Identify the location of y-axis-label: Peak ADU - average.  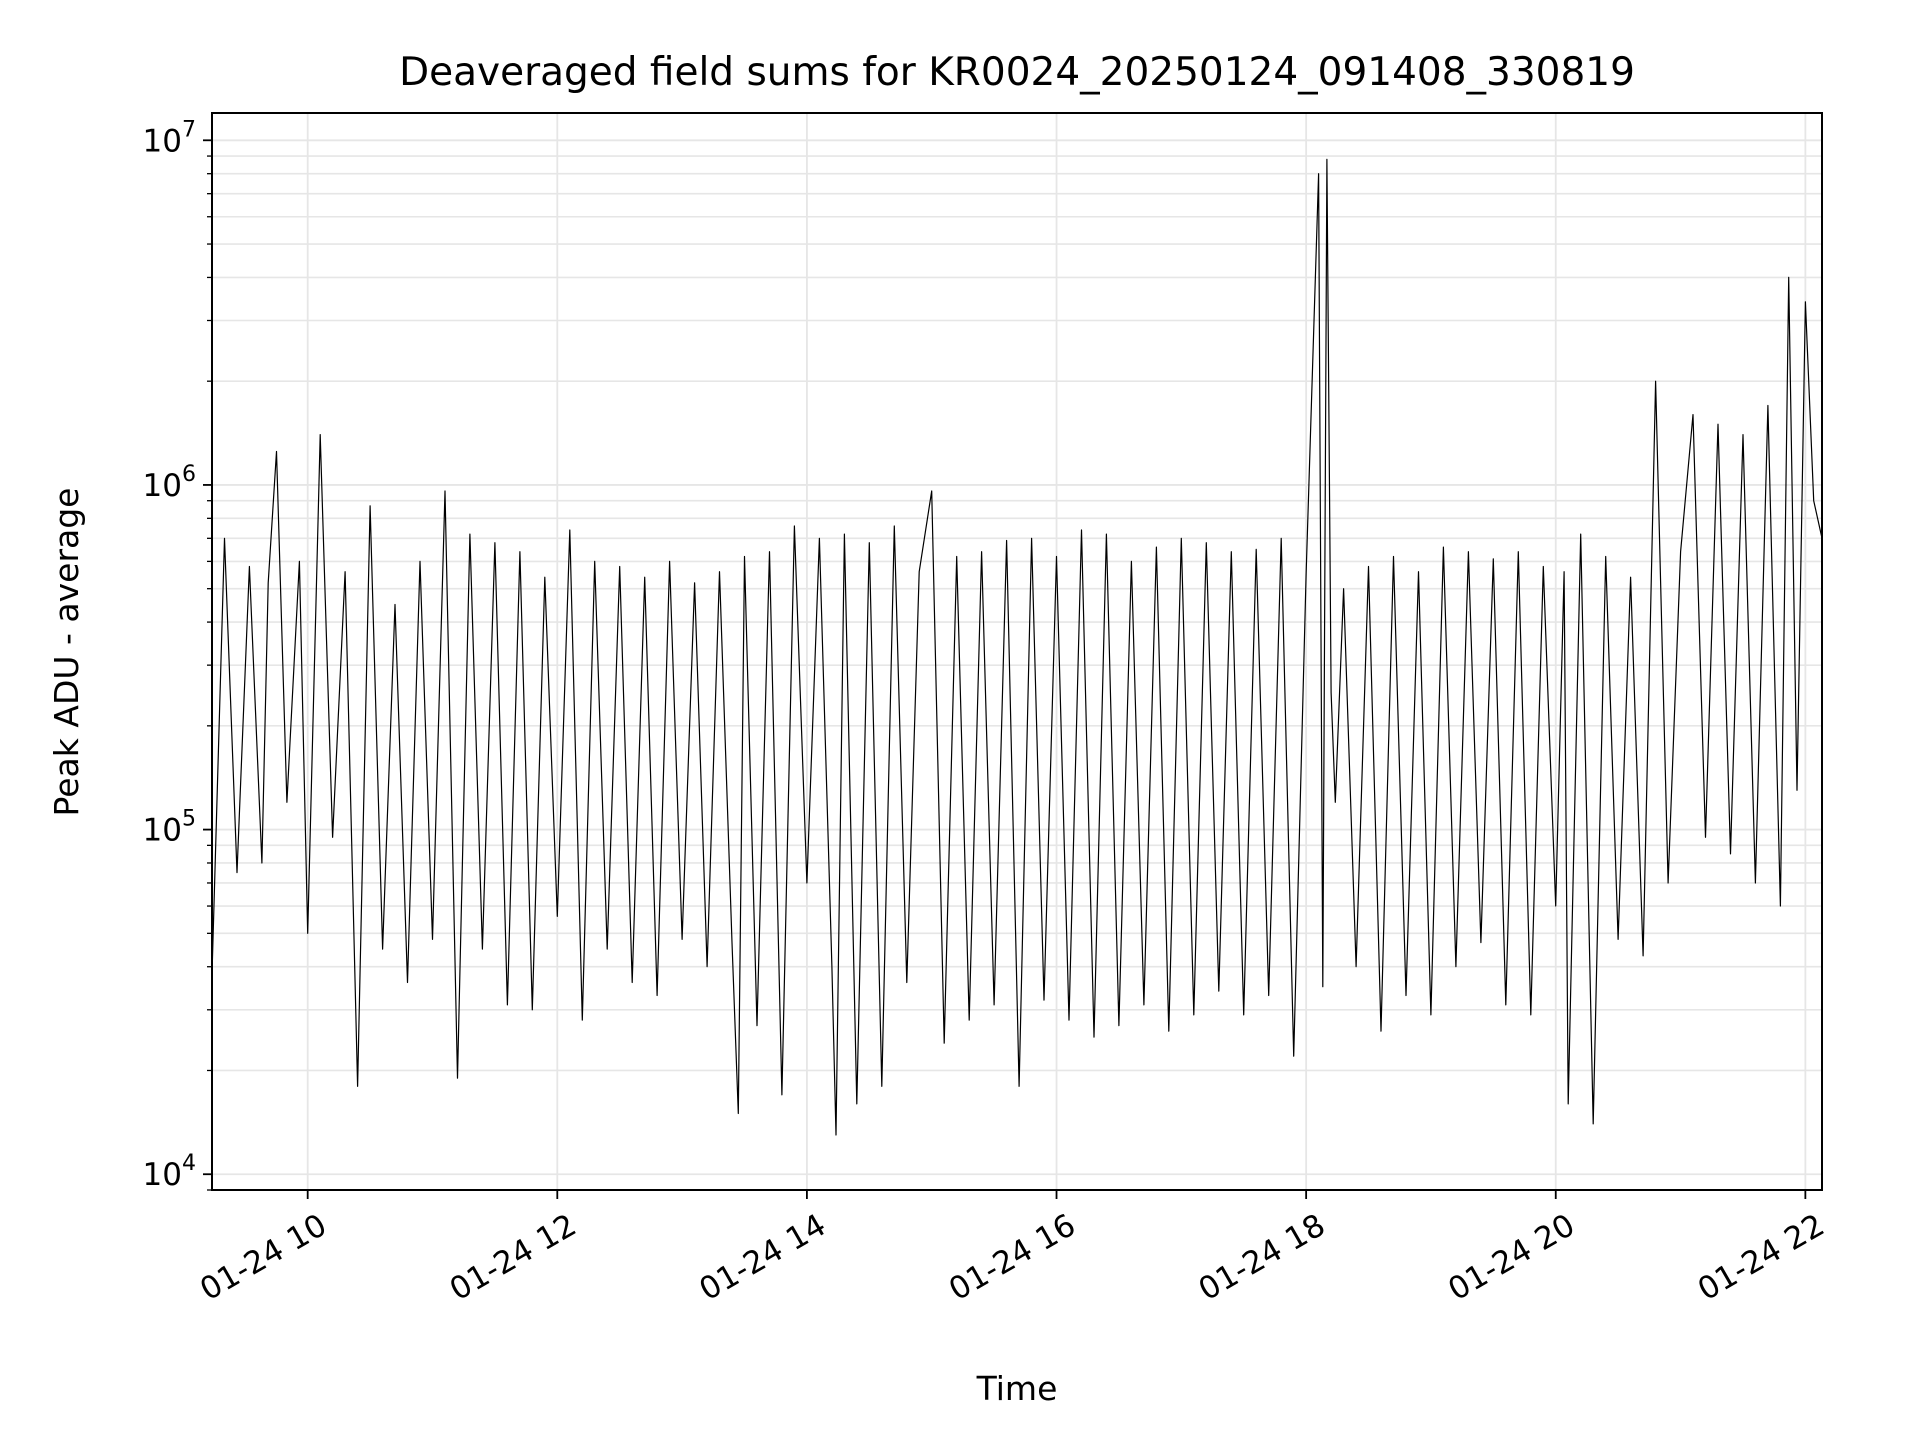
(66, 652).